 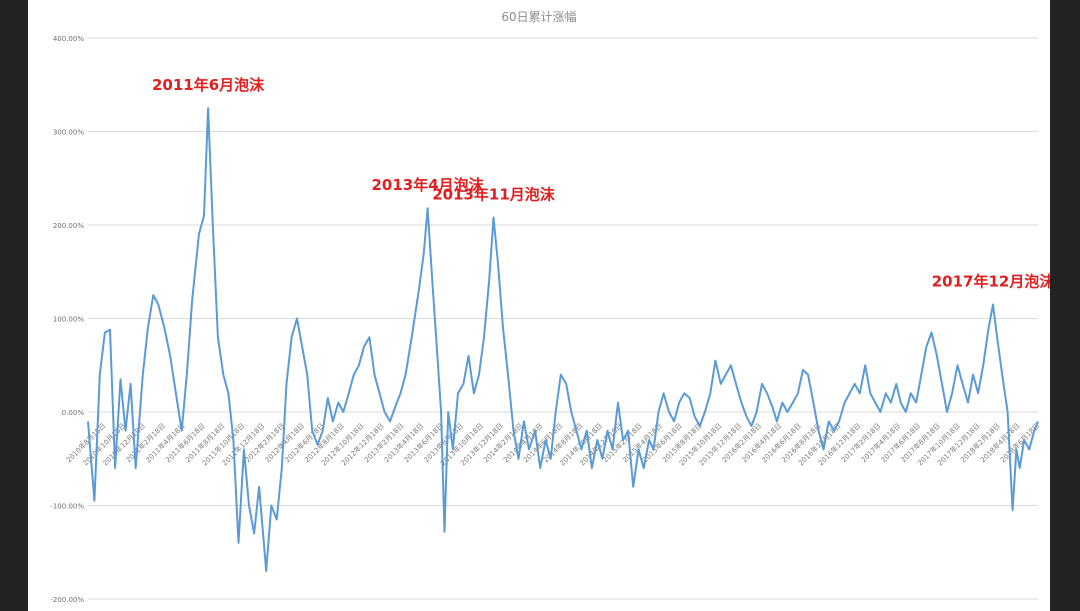 I want to click on y-tick-label: 400.00%, so click(x=68, y=39).